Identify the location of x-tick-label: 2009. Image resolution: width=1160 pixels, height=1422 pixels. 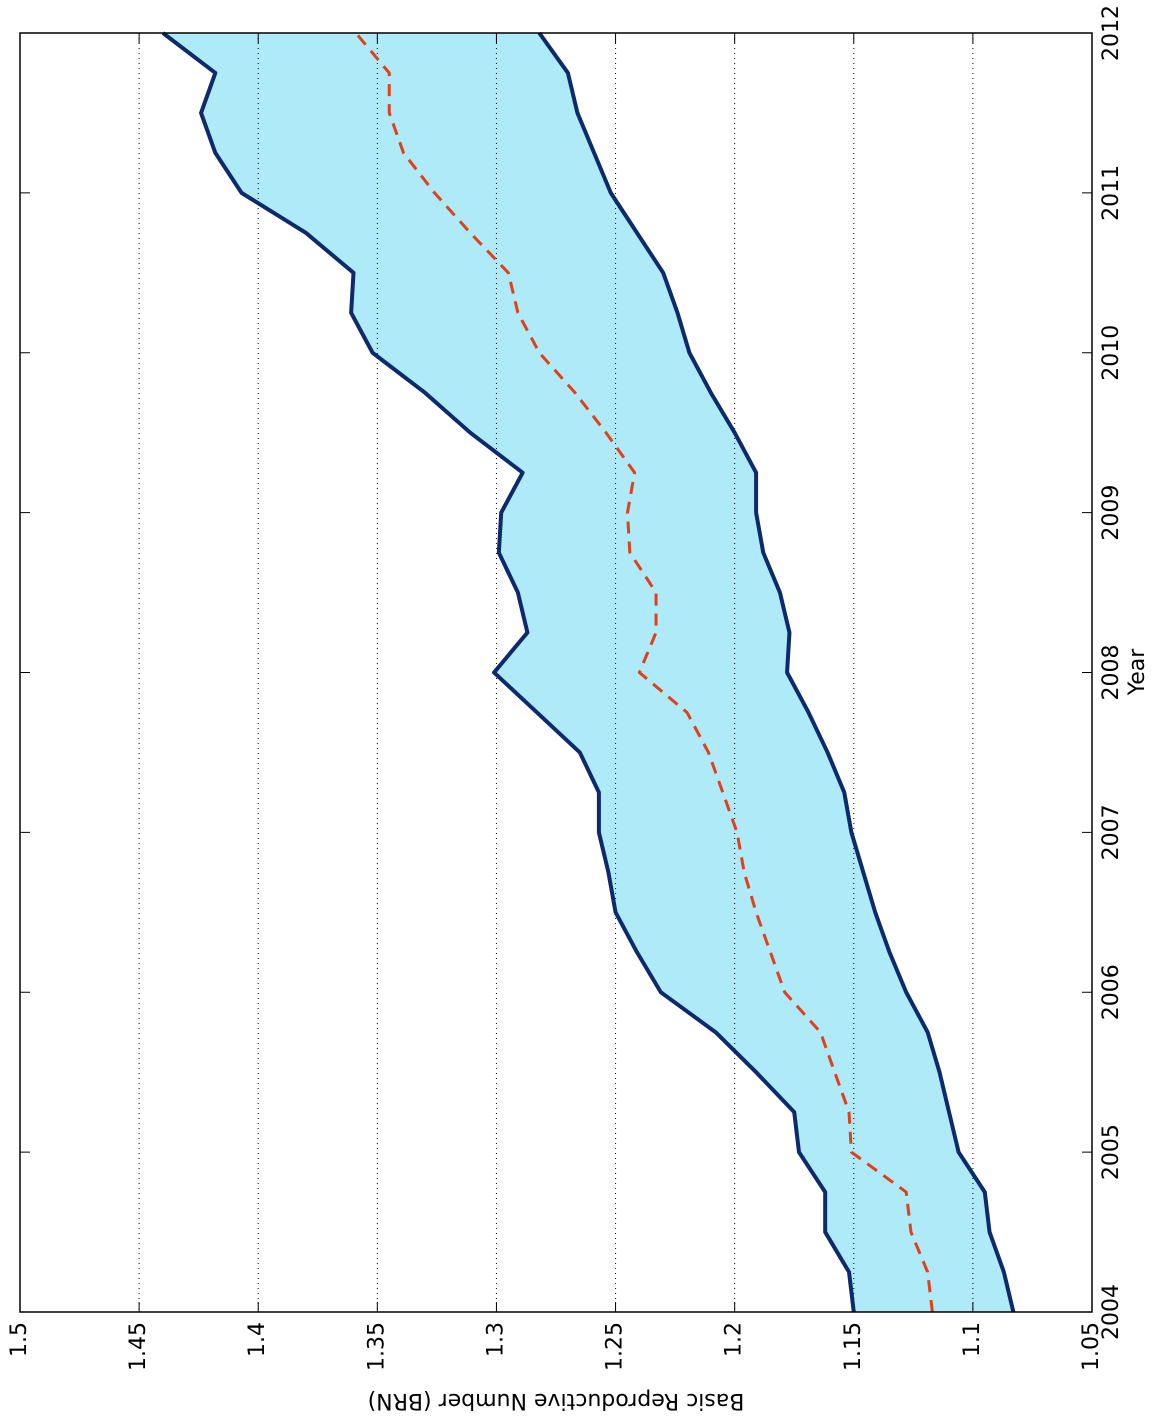
(1111, 513).